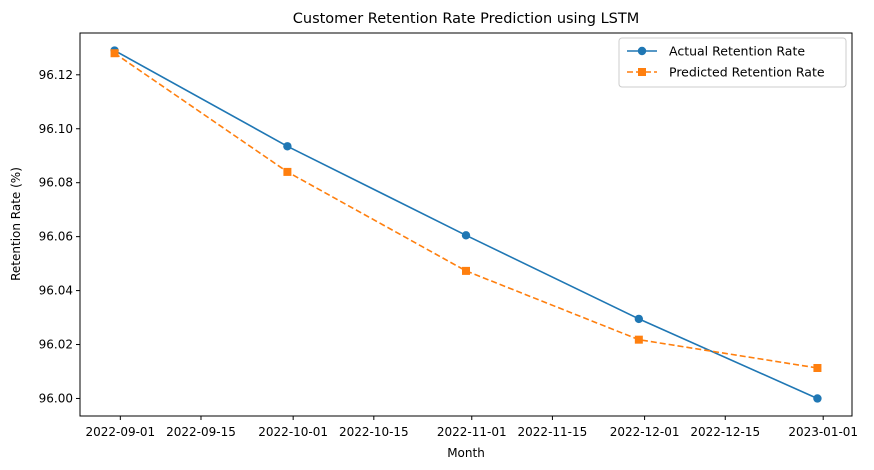 Image resolution: width=874 pixels, height=470 pixels. Describe the element at coordinates (466, 453) in the screenshot. I see `x-axis-title: Month` at that location.